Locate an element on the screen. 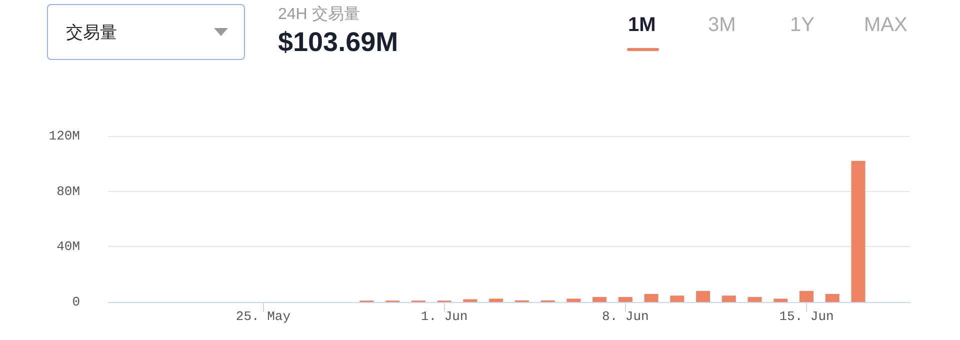  y-tick-label: 80M is located at coordinates (68, 191).